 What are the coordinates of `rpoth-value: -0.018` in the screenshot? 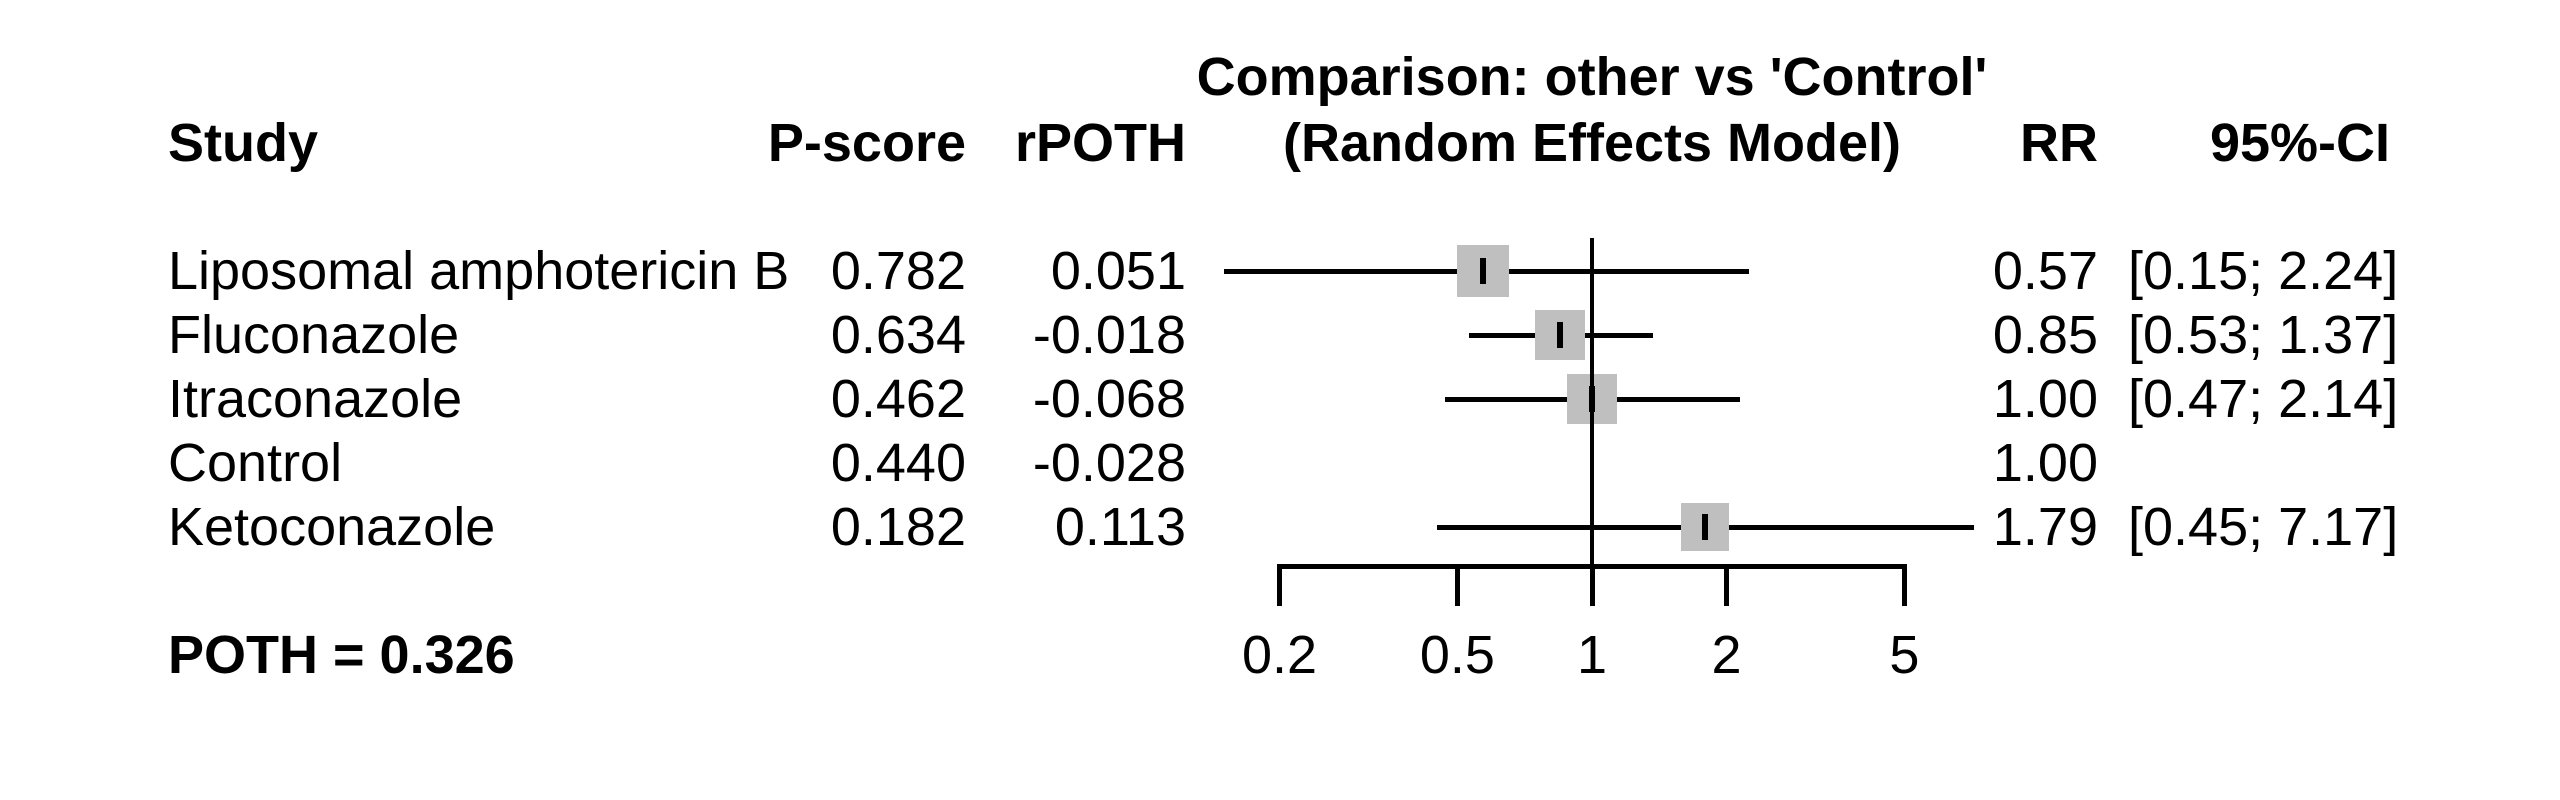 It's located at (1109, 335).